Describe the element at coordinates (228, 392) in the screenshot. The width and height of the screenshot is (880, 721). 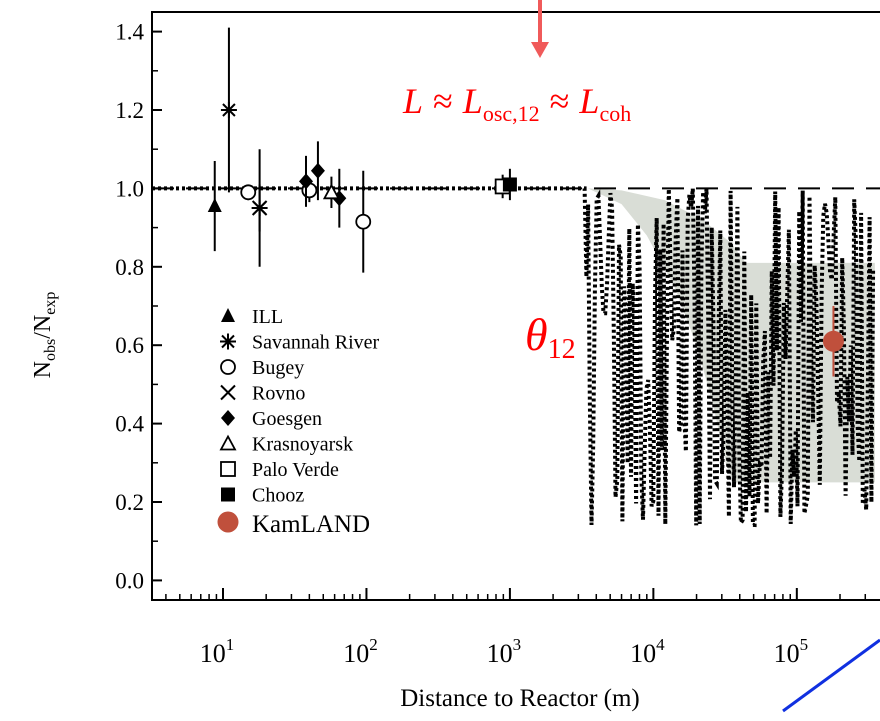
I see `legend-marker-rovno` at that location.